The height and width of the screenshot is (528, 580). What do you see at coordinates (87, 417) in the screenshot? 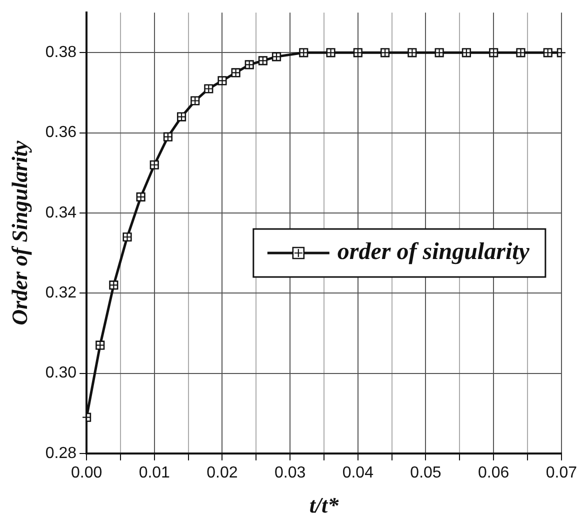
I see `point` at bounding box center [87, 417].